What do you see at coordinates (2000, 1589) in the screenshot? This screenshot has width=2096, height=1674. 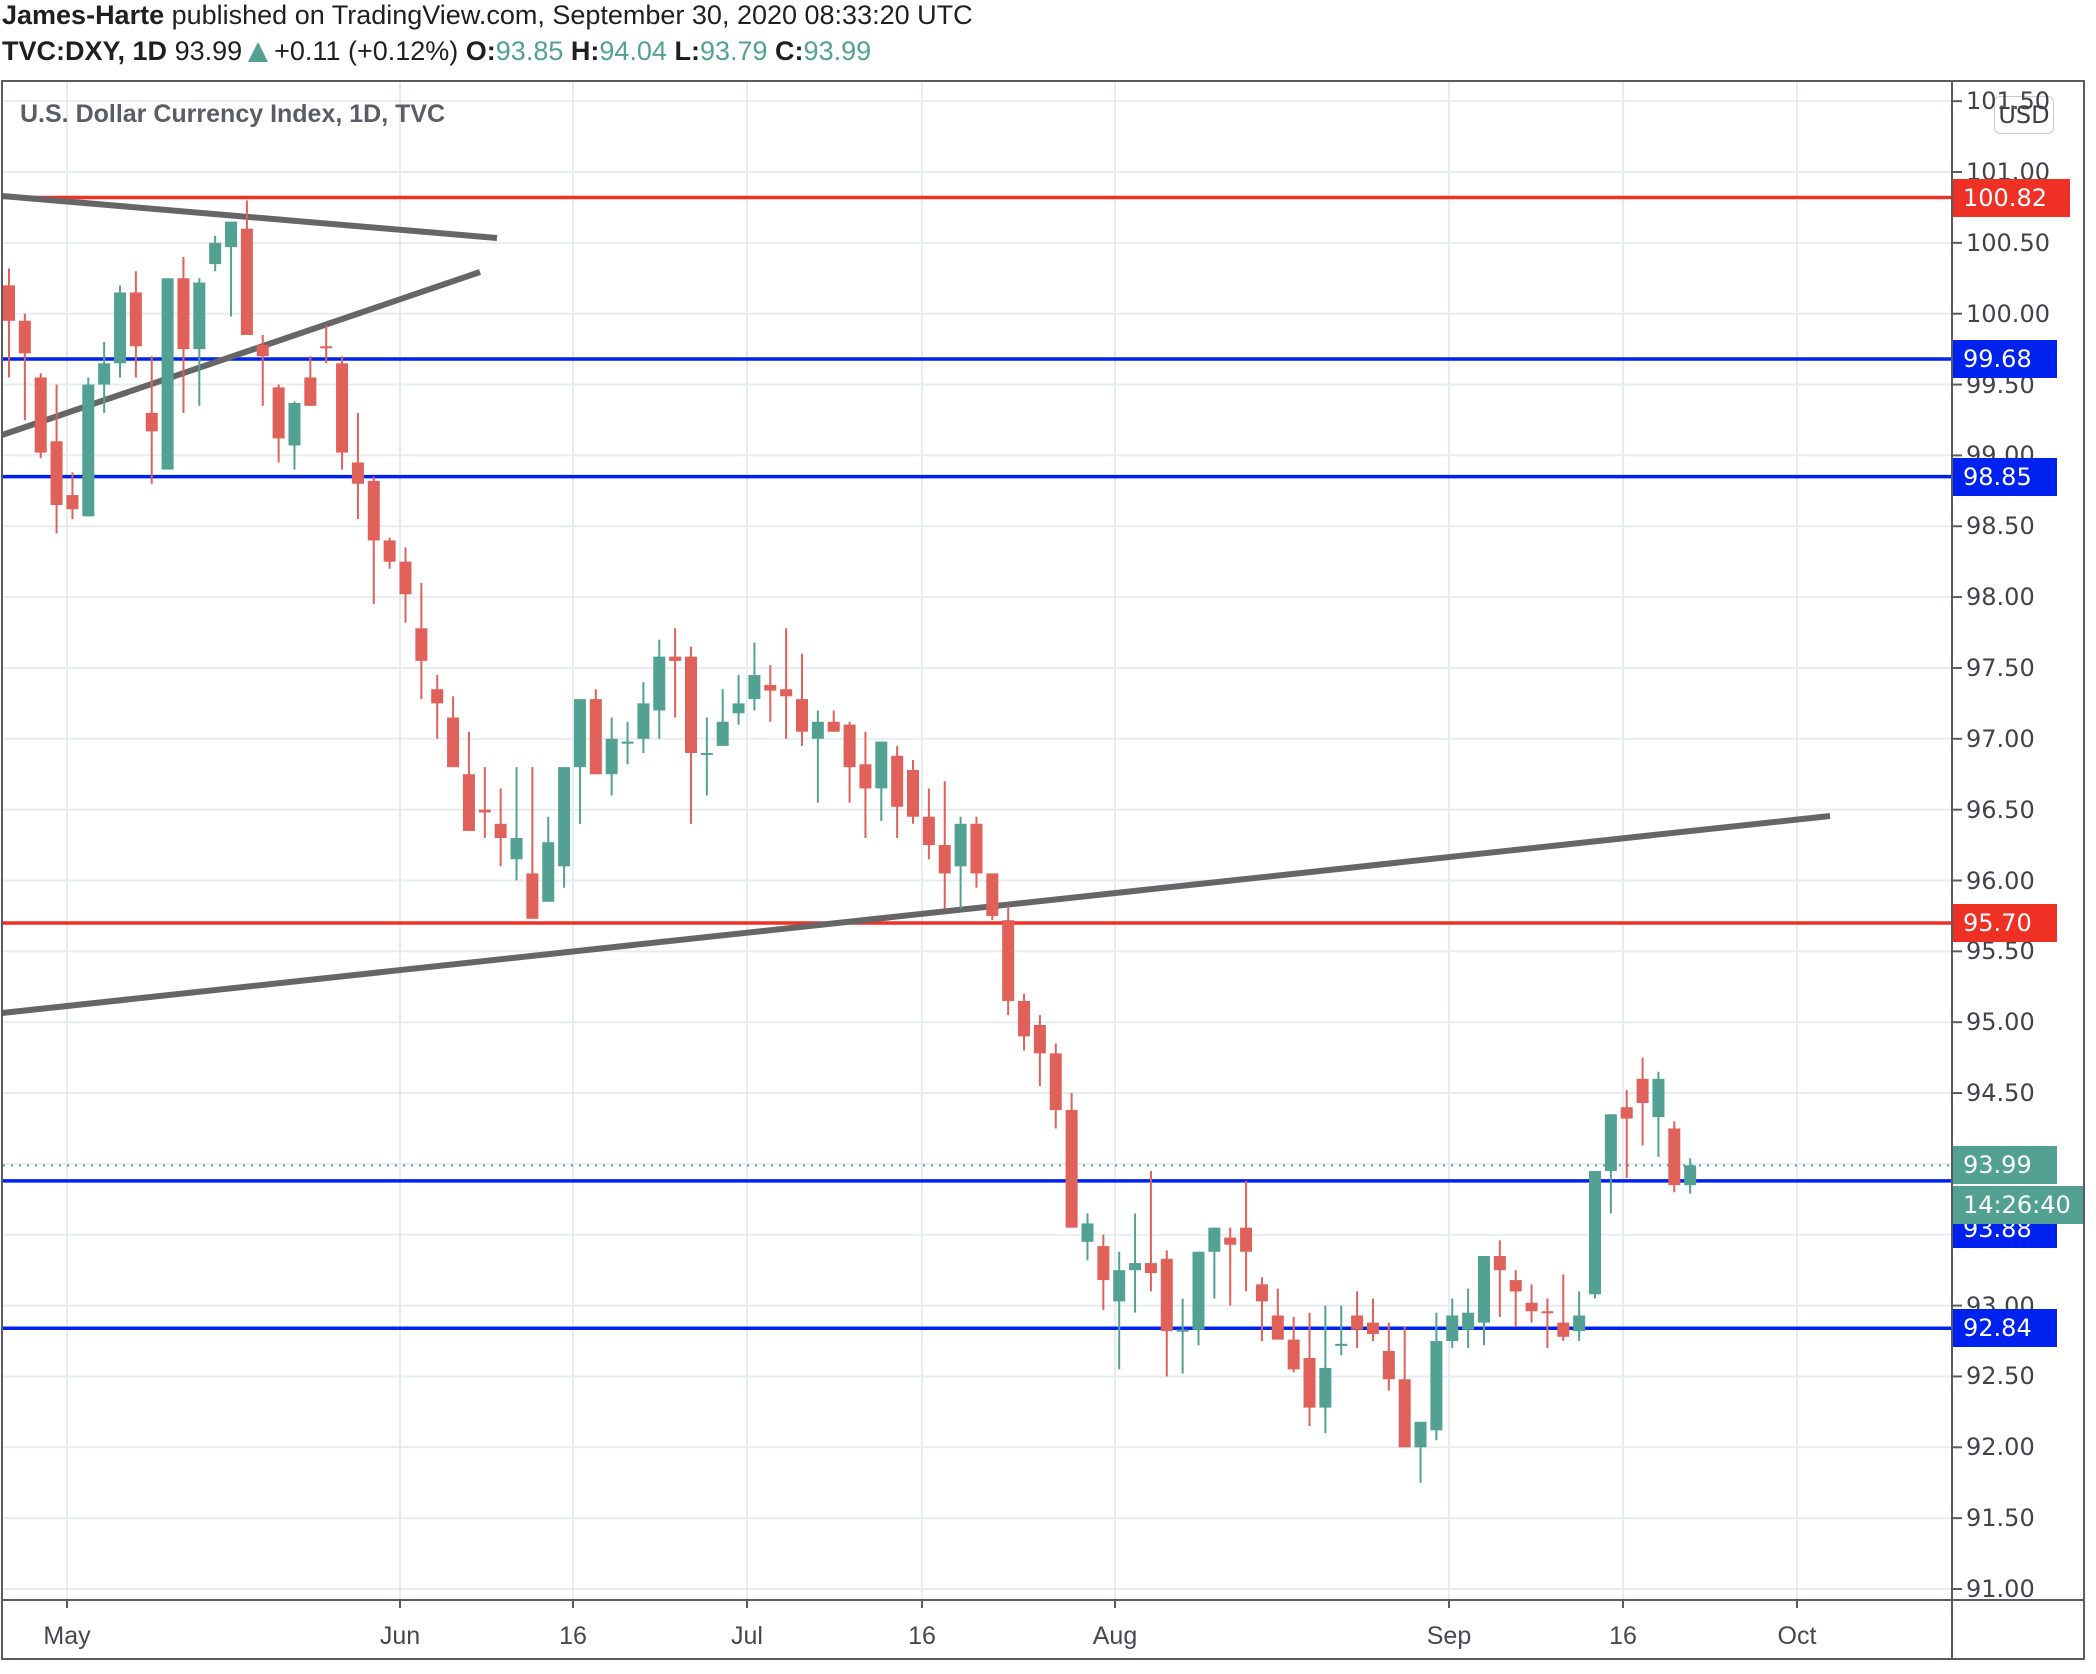 I see `price-label: 91.00` at bounding box center [2000, 1589].